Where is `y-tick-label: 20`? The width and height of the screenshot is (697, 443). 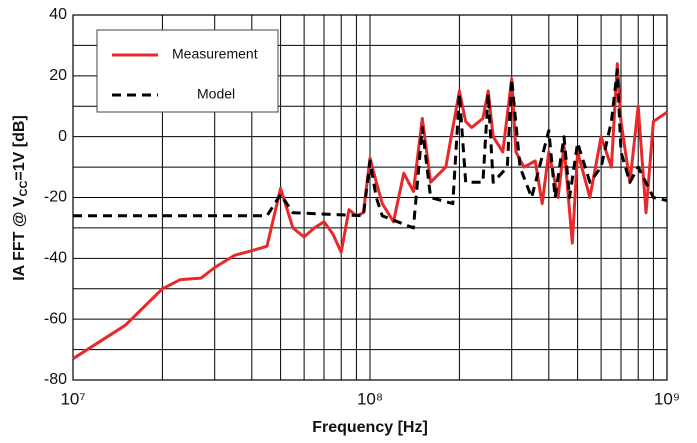
y-tick-label: 20 is located at coordinates (58, 75).